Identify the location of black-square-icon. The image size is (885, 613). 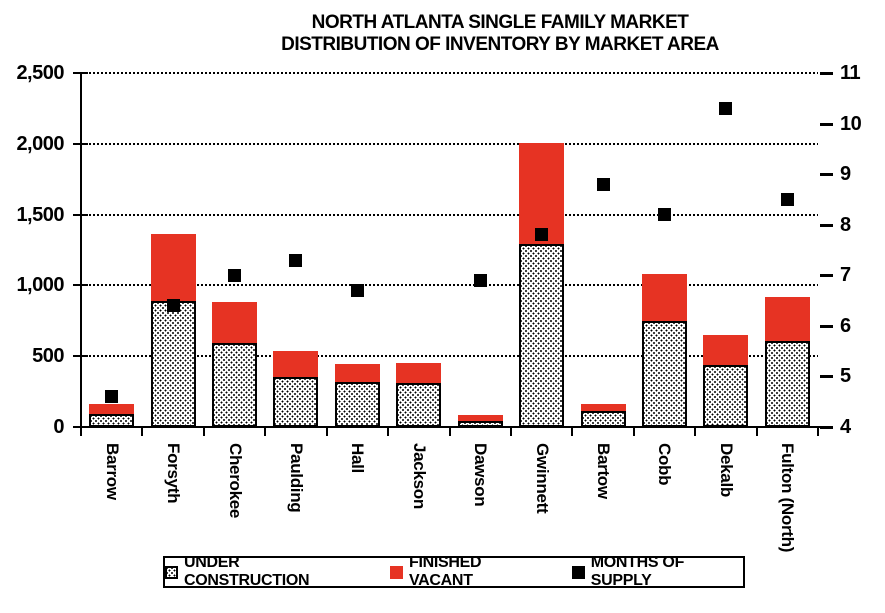
(578, 572).